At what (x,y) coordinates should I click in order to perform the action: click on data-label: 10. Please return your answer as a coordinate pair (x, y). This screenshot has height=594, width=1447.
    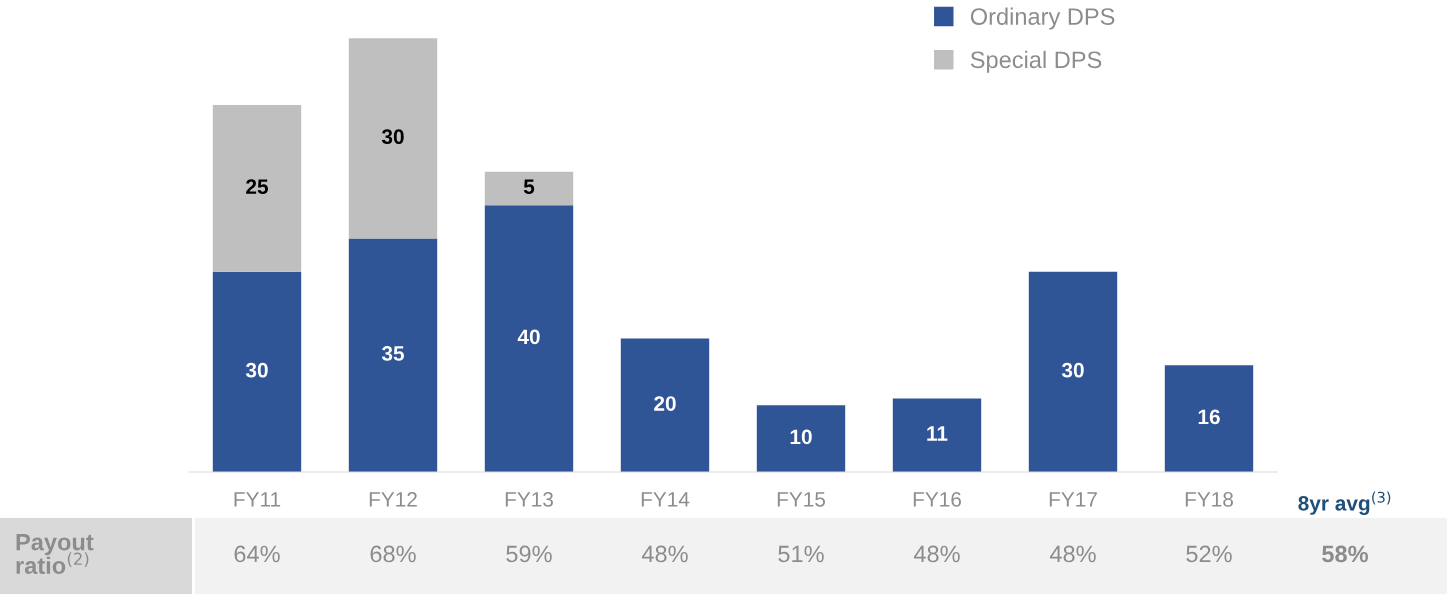
    Looking at the image, I should click on (801, 437).